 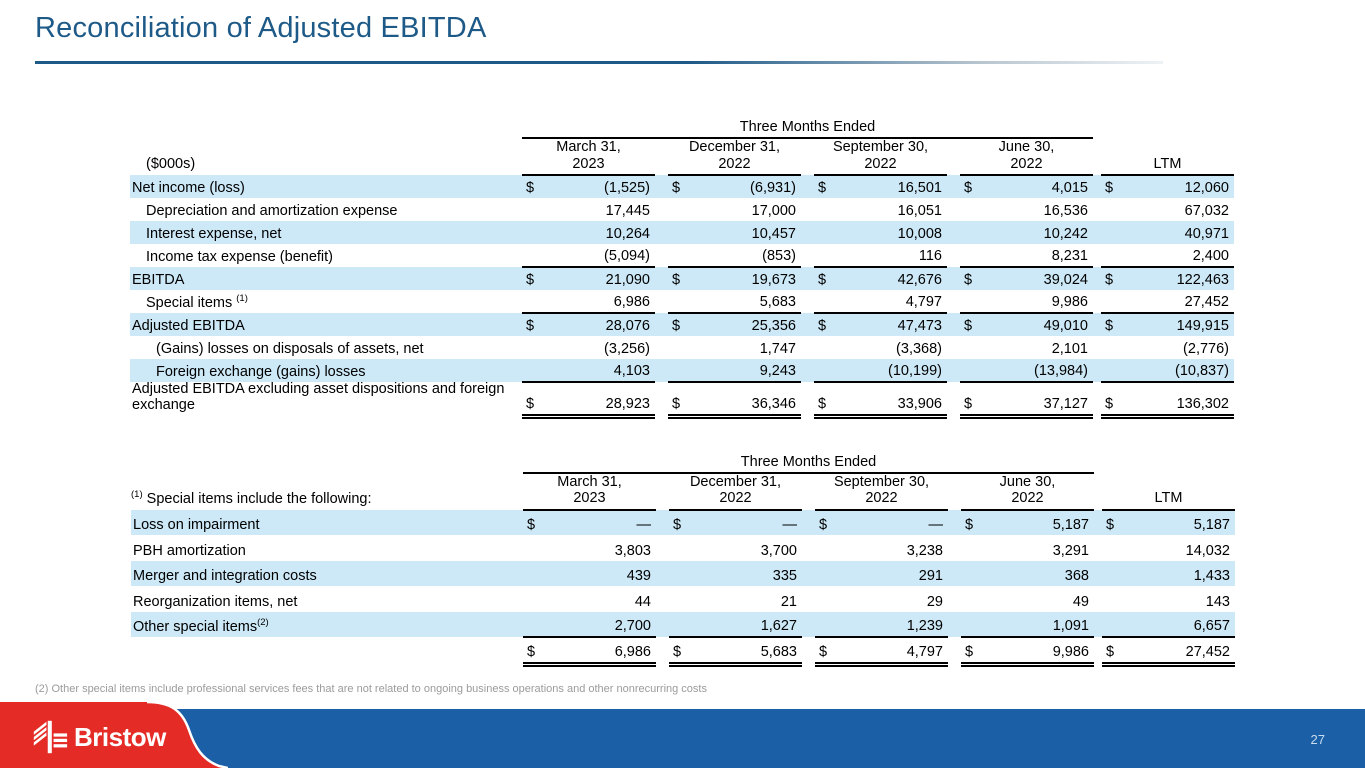 I want to click on value: 5,683, so click(x=778, y=651).